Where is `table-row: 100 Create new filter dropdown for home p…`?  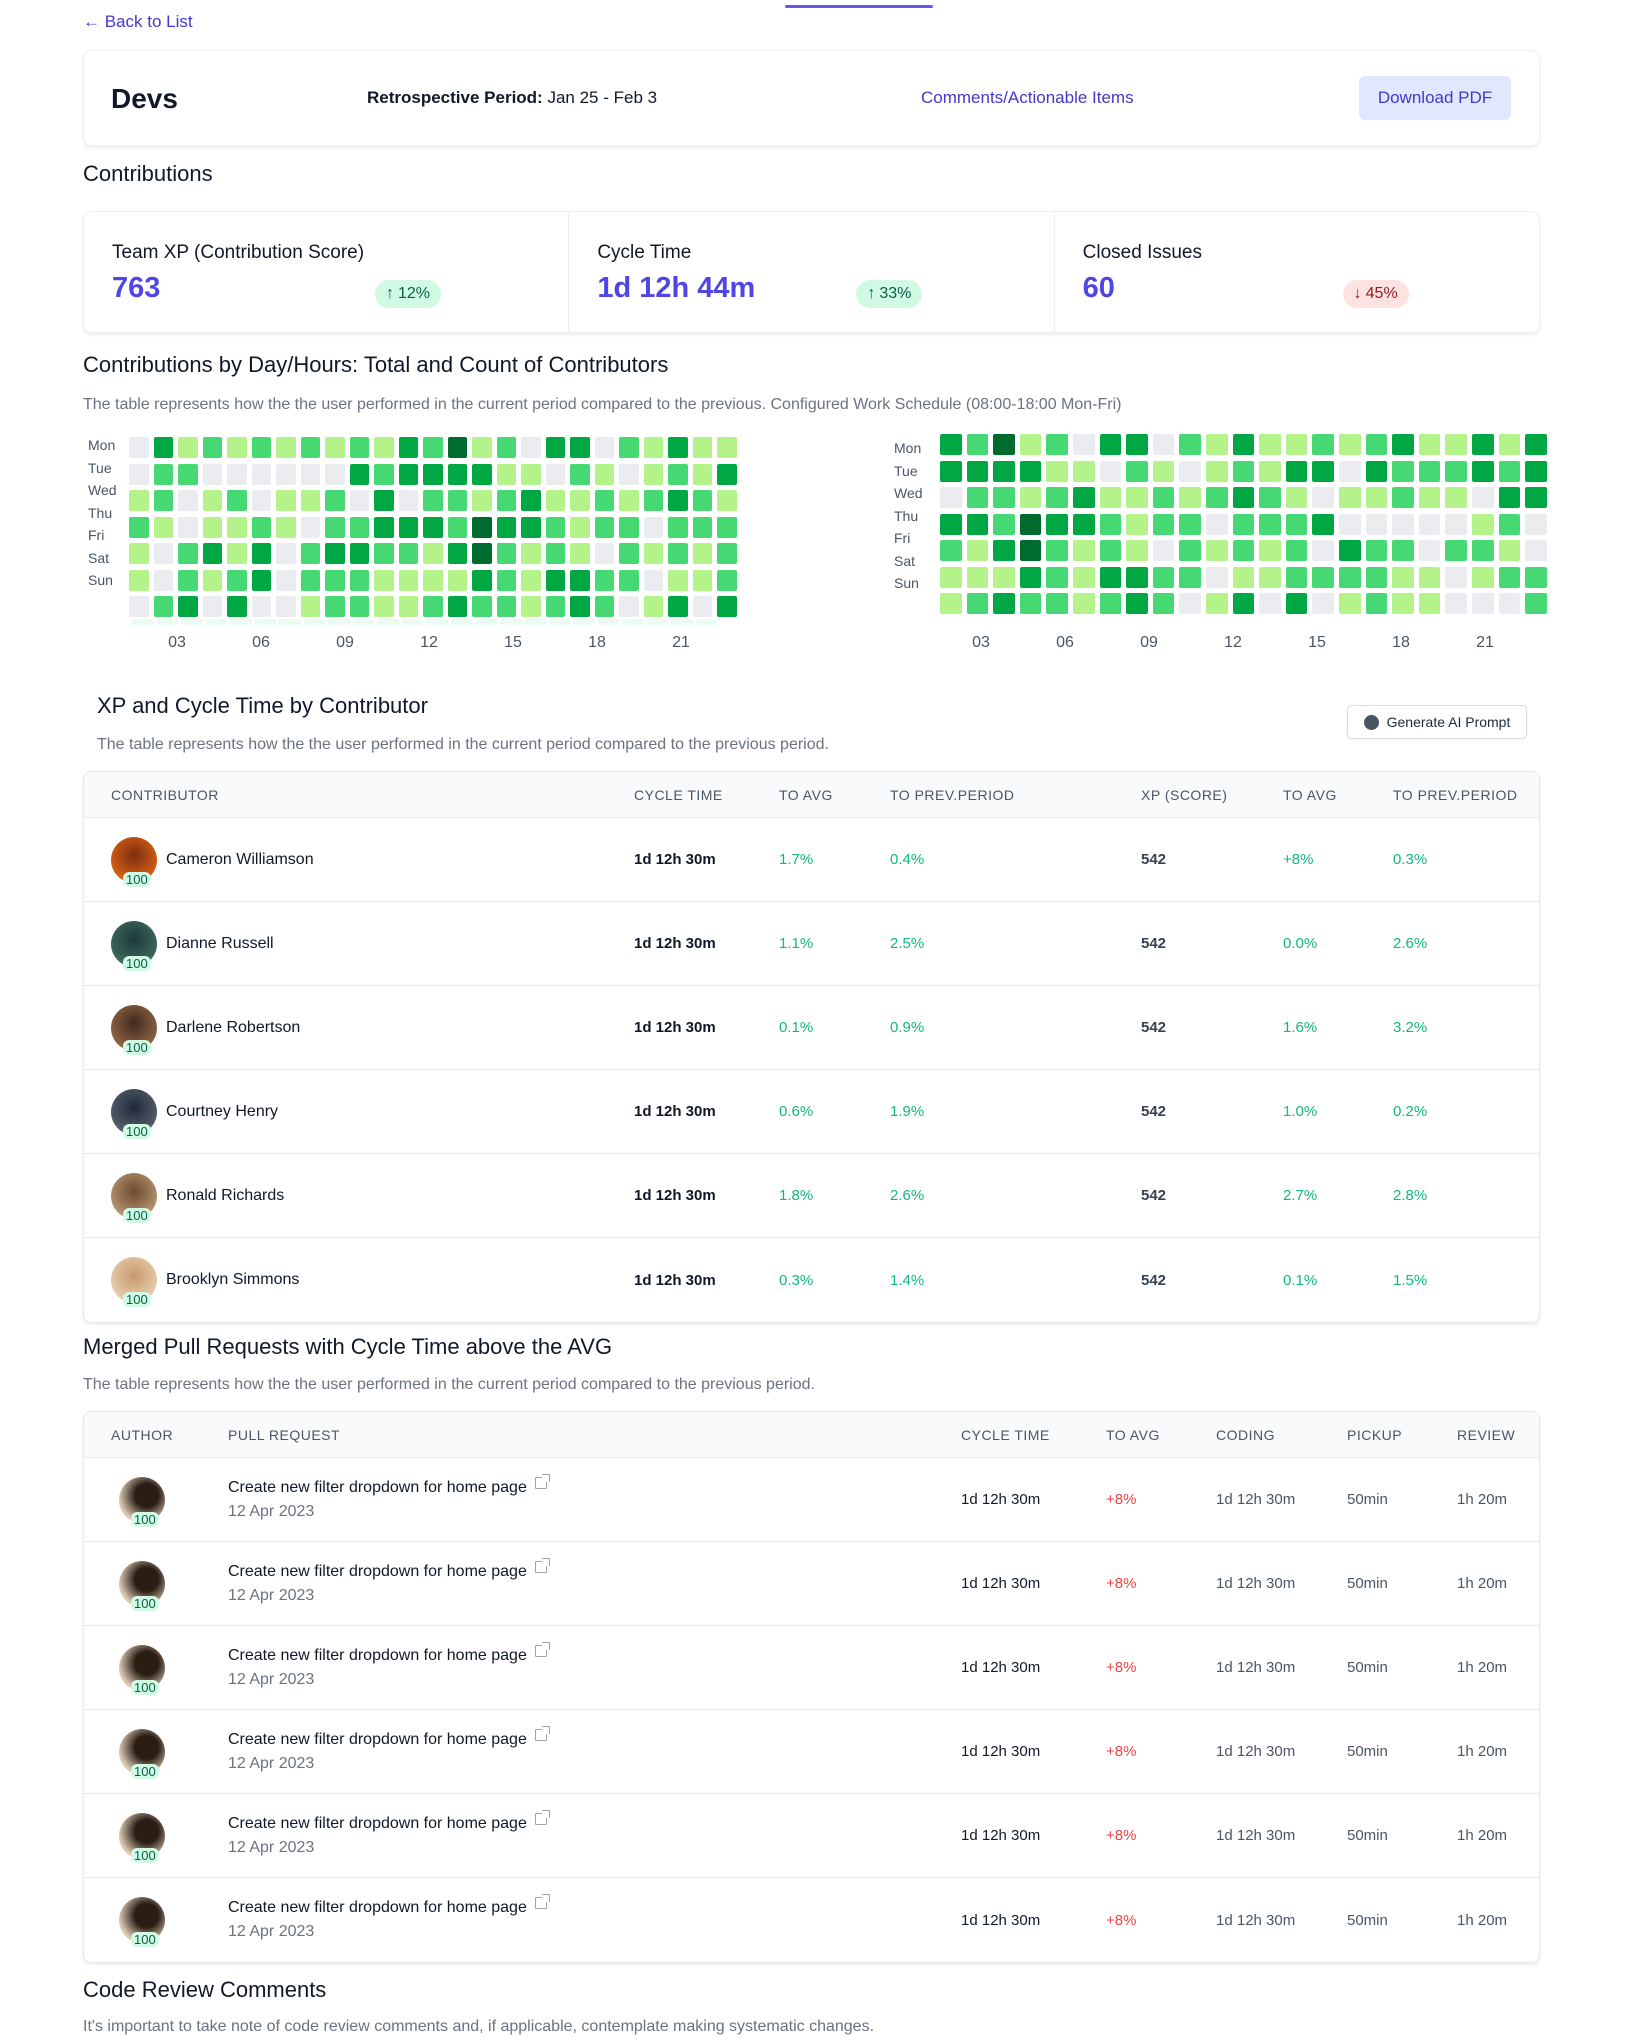 table-row: 100 Create new filter dropdown for home p… is located at coordinates (811, 1836).